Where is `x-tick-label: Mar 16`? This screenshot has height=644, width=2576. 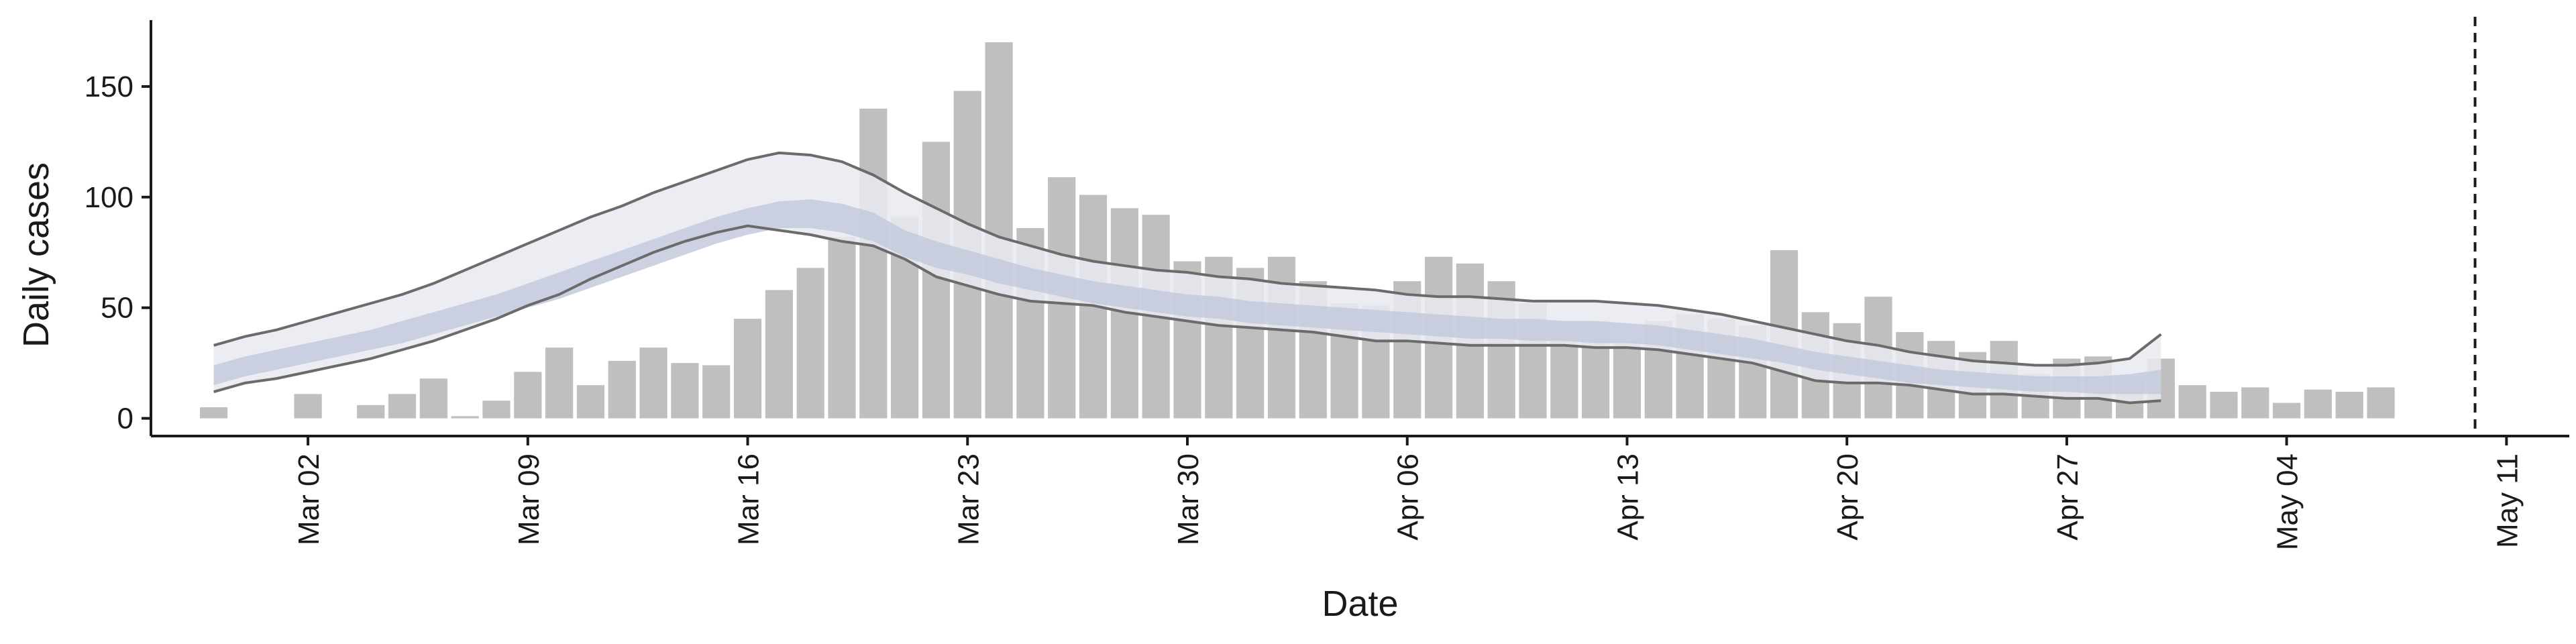 x-tick-label: Mar 16 is located at coordinates (749, 499).